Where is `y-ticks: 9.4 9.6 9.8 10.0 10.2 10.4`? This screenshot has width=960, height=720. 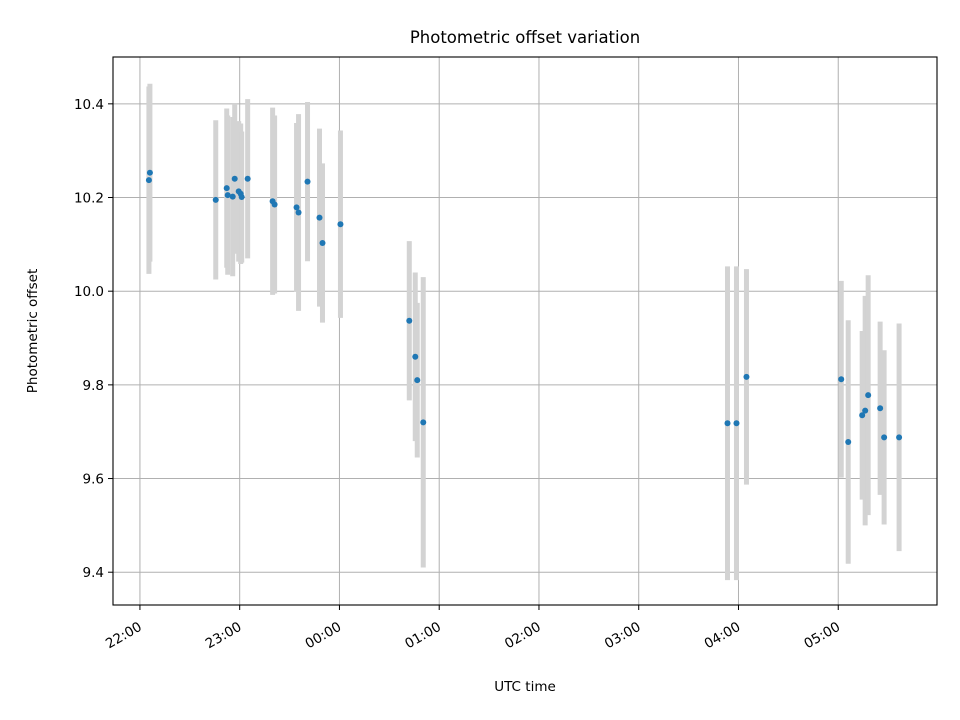 y-ticks: 9.4 9.6 9.8 10.0 10.2 10.4 is located at coordinates (93, 339).